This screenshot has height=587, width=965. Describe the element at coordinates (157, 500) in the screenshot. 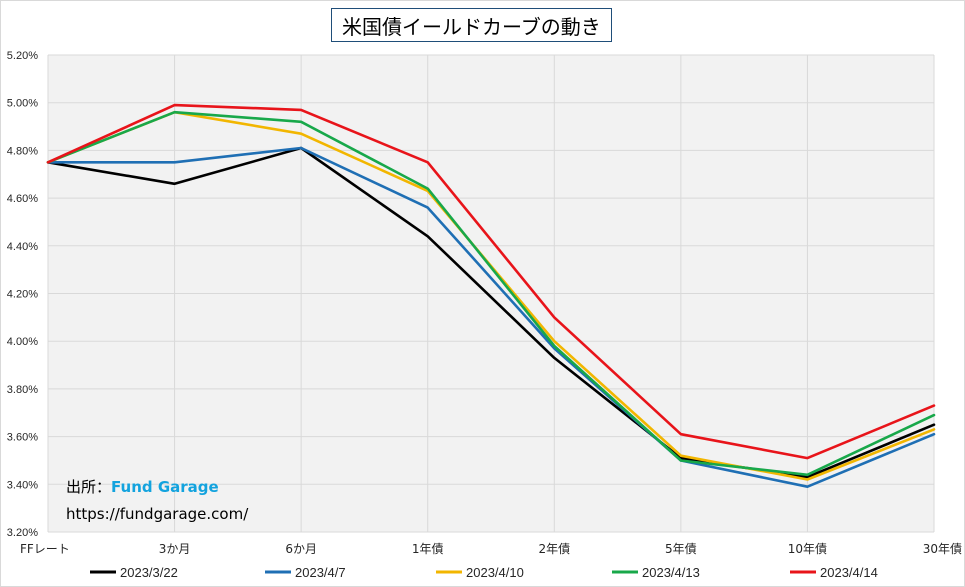

I see `source-annotation: 出所：Fund Garage https://fundgarage.com/` at that location.